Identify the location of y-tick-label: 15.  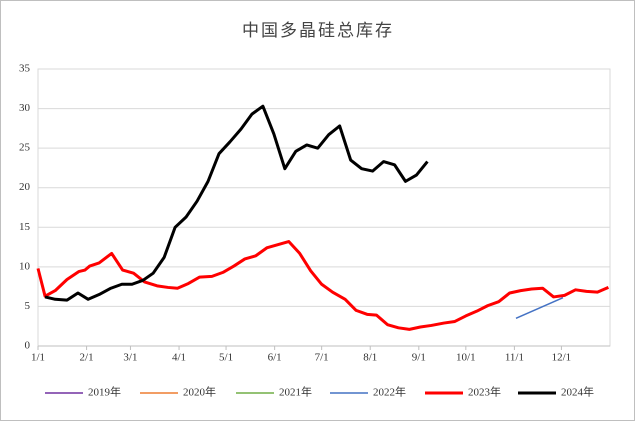
(25, 227).